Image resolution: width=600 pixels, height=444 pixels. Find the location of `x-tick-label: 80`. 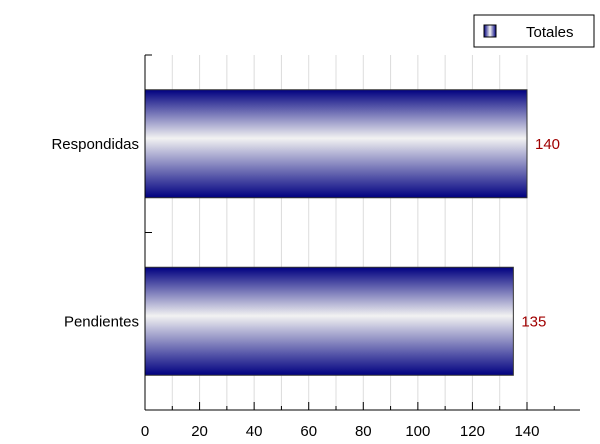

x-tick-label: 80 is located at coordinates (363, 431).